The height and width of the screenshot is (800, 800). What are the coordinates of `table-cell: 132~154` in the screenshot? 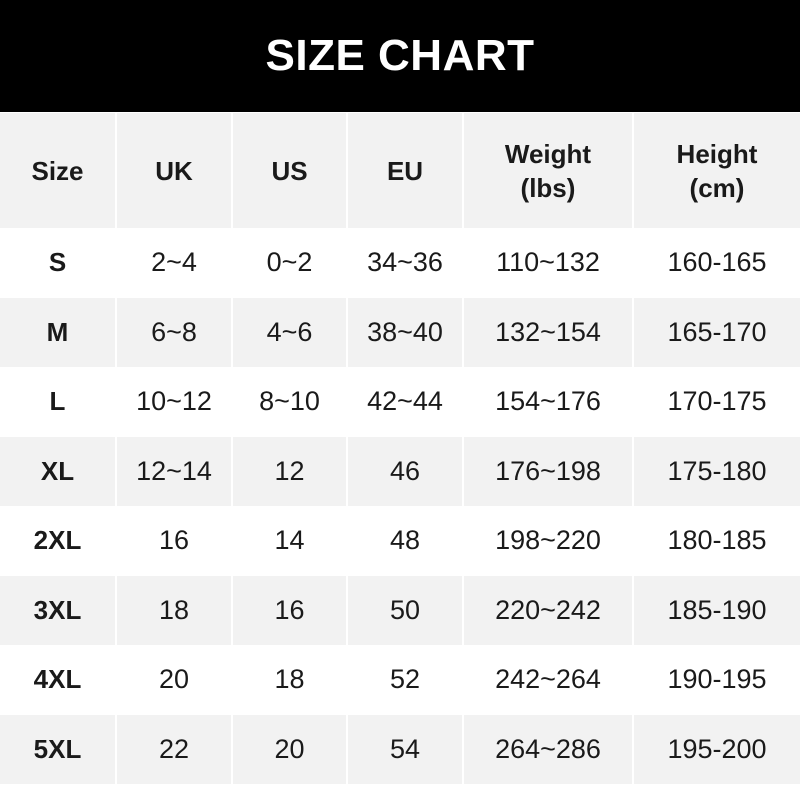 It's located at (548, 332).